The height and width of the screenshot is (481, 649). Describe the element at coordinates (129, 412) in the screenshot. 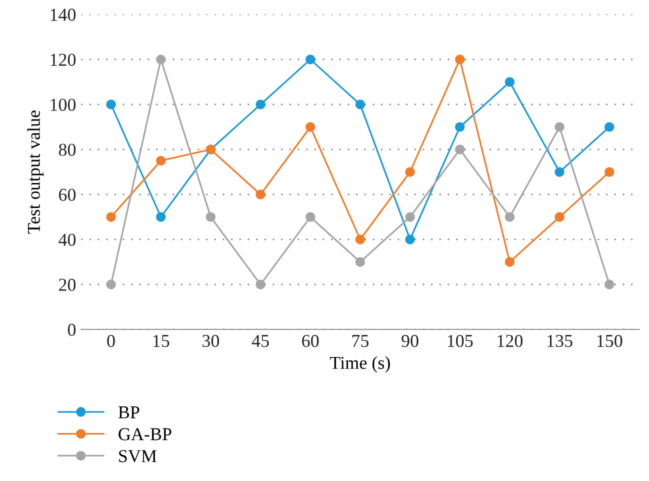

I see `legend-label: BP` at that location.